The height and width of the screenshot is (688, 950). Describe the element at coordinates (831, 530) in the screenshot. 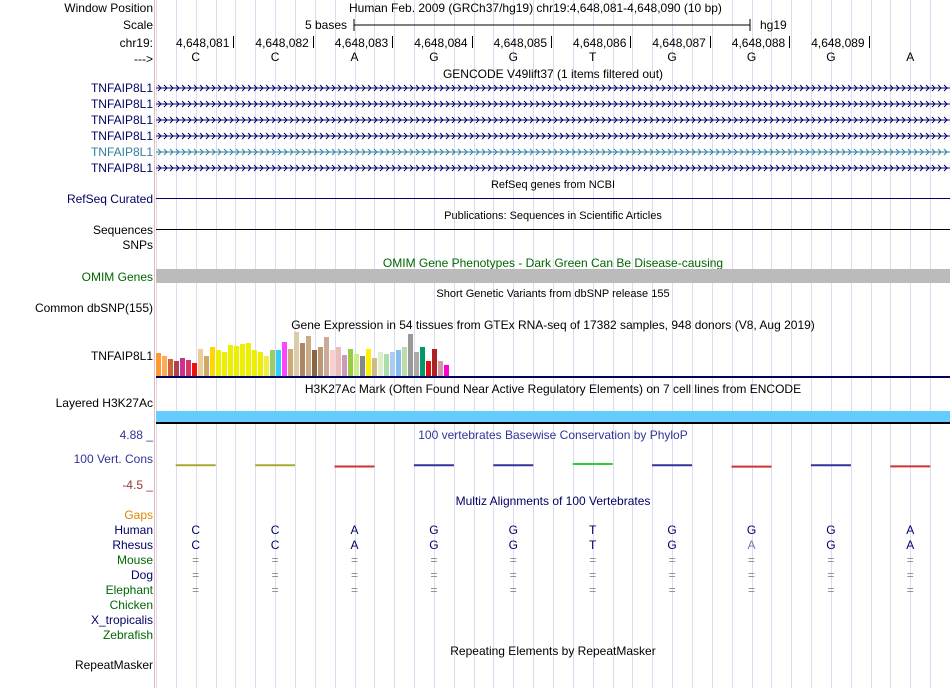

I see `alignment-base: G` at that location.